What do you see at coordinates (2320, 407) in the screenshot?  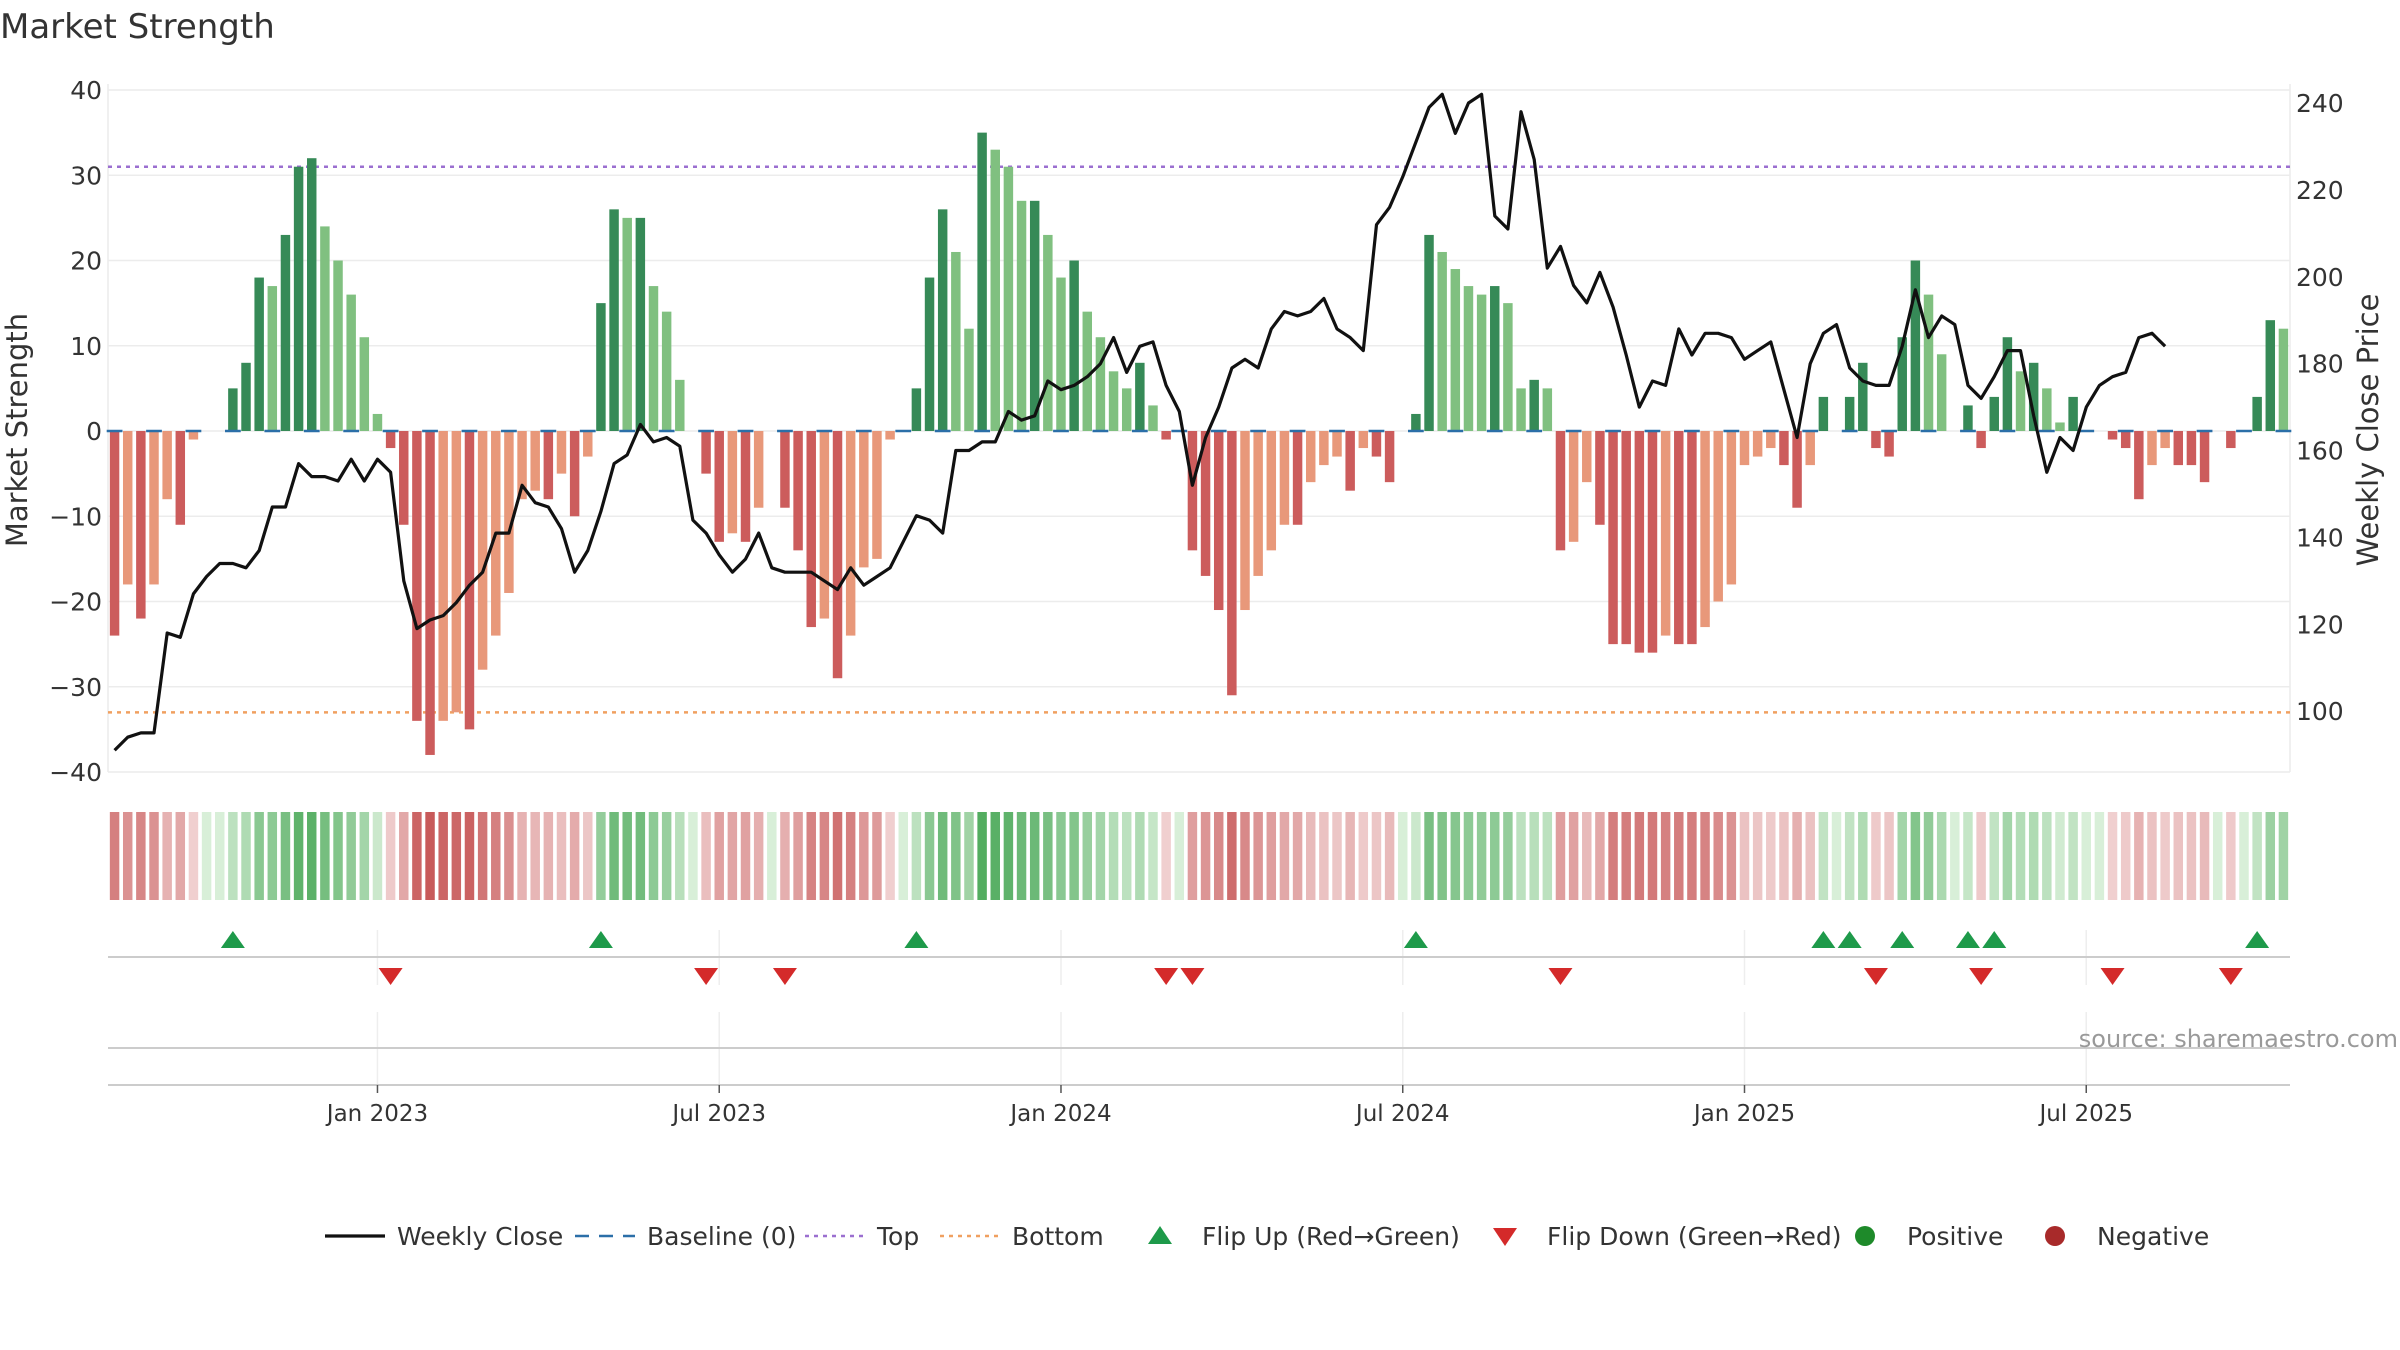 I see `right-axis: 100 120 140 160 180 200 220 240` at bounding box center [2320, 407].